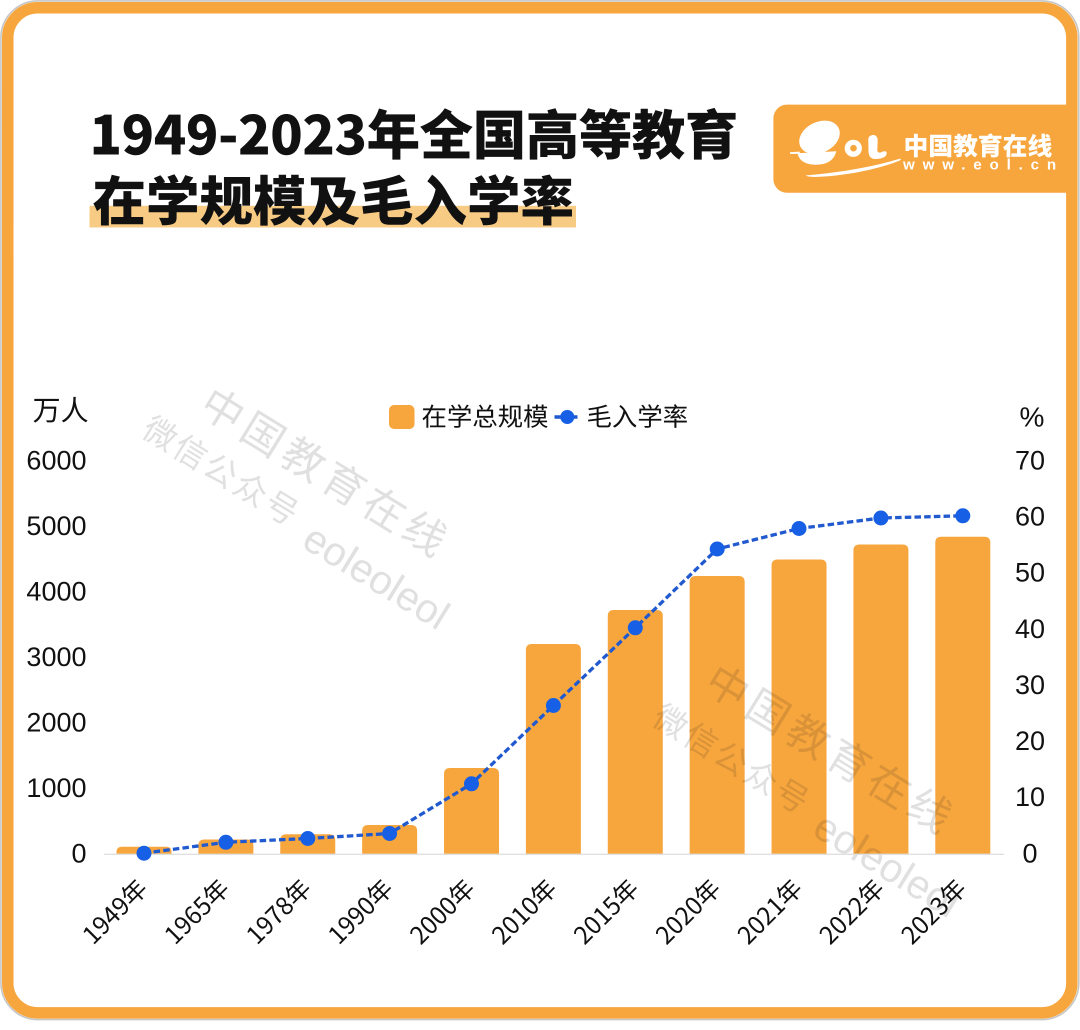 This screenshot has height=1030, width=1080. What do you see at coordinates (56, 460) in the screenshot?
I see `svg-text: 6000` at bounding box center [56, 460].